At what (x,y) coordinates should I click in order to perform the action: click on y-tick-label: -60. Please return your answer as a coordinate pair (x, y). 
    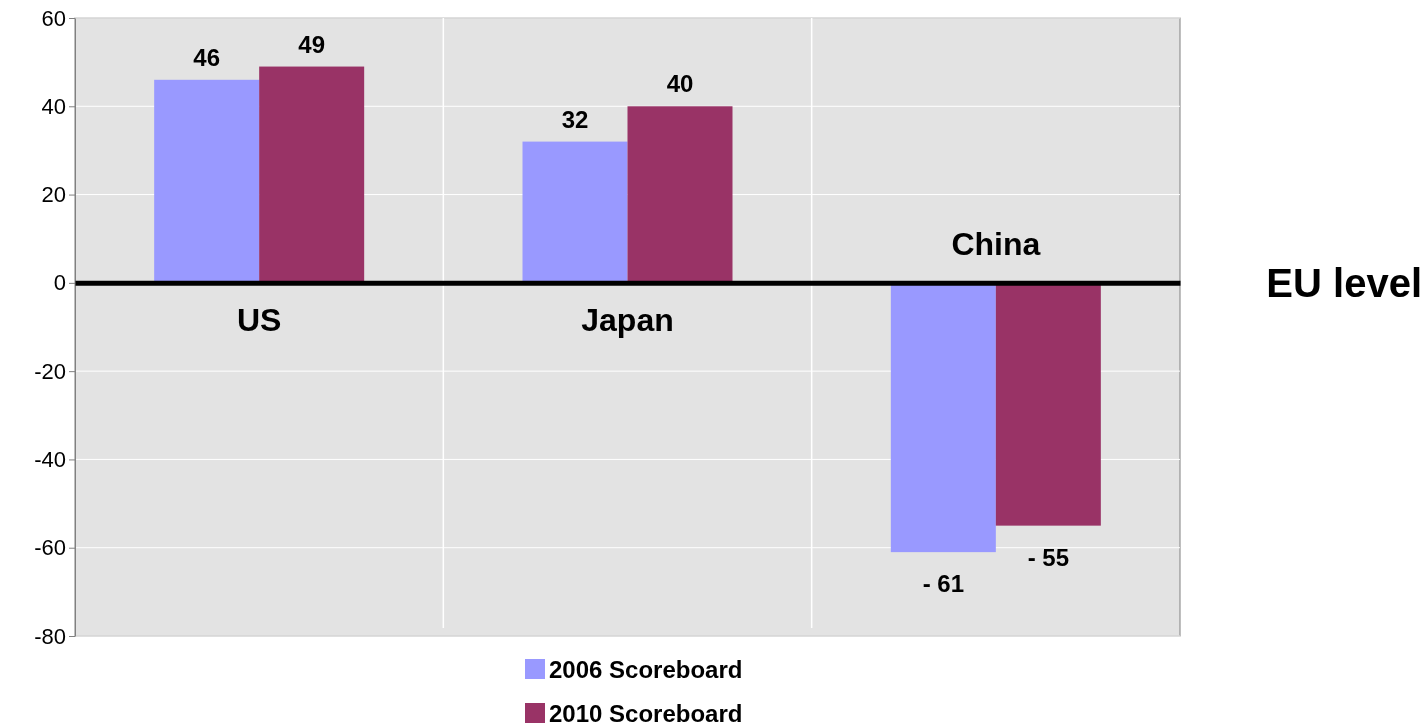
    Looking at the image, I should click on (50, 548).